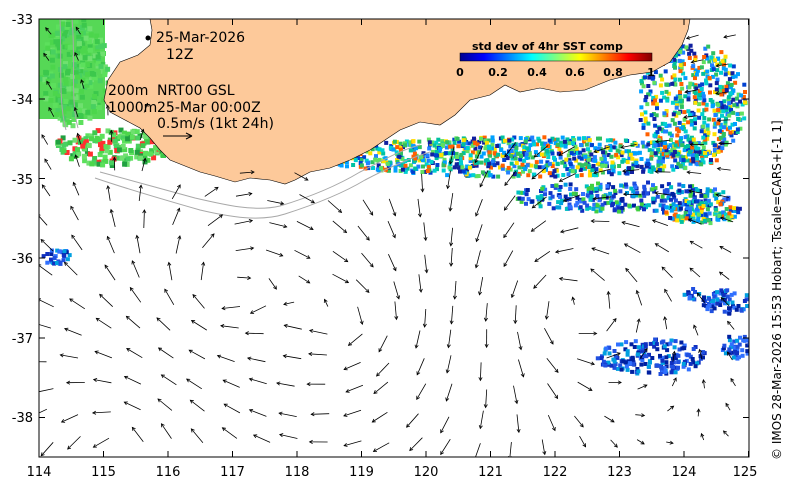  What do you see at coordinates (651, 72) in the screenshot?
I see `colorbar-tick: 1` at bounding box center [651, 72].